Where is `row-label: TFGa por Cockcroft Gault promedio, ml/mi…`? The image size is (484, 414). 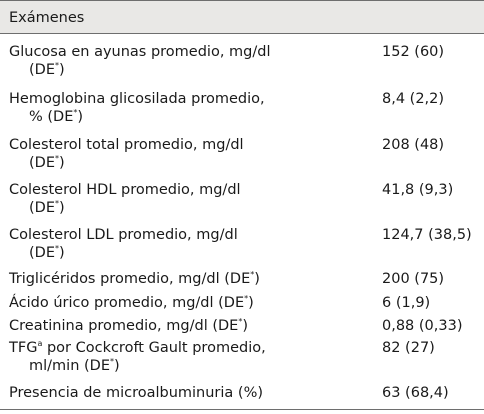
row-label: TFGa por Cockcroft Gault promedio, ml/mi… is located at coordinates (189, 357).